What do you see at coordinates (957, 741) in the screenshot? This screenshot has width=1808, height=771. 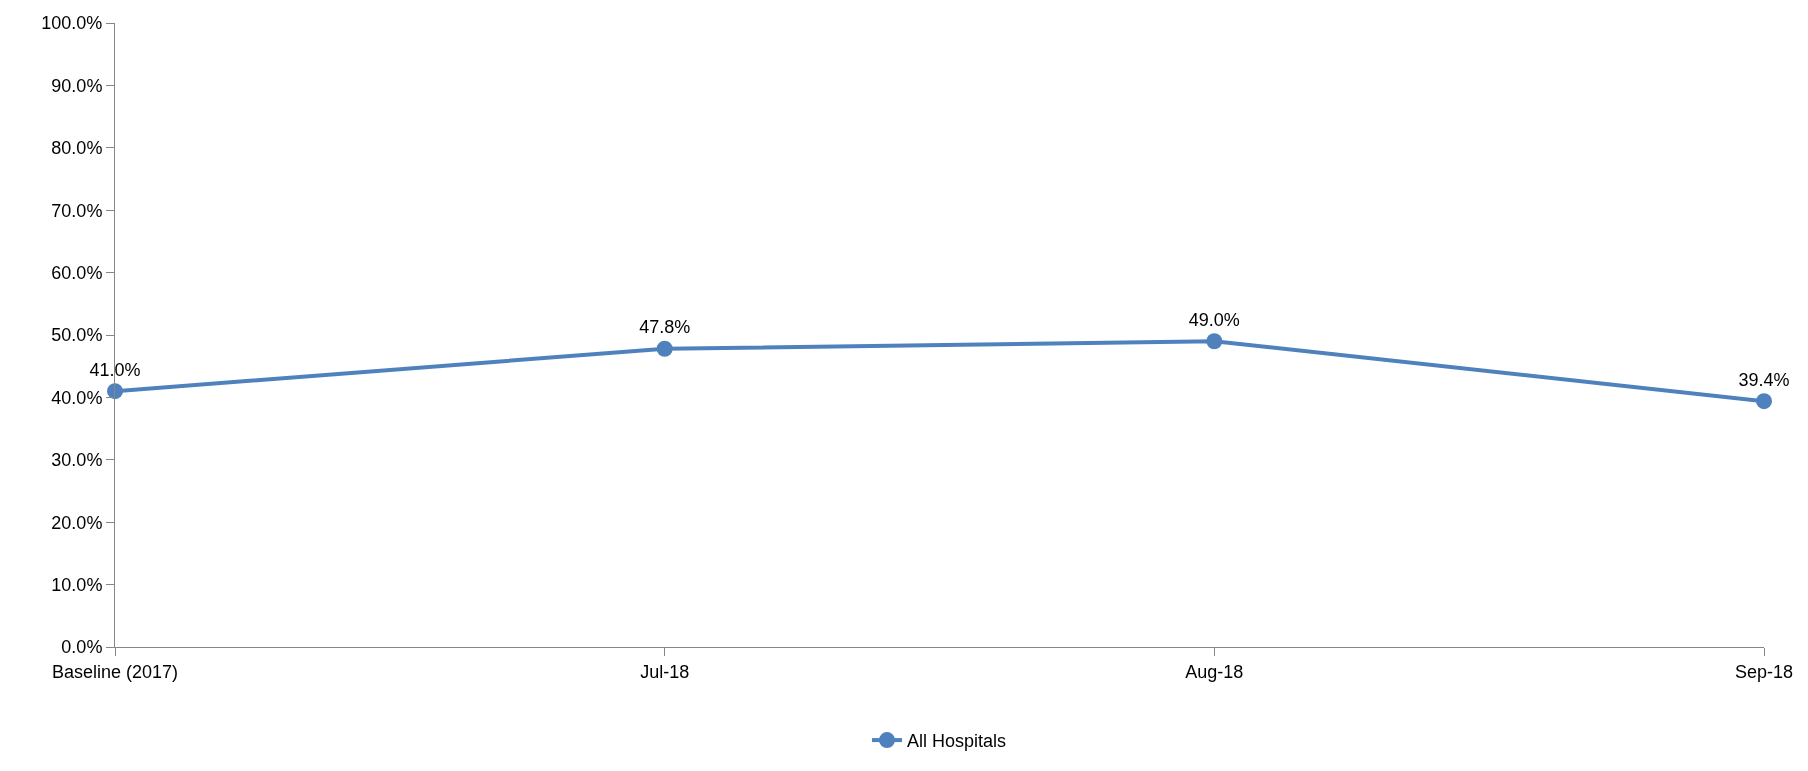 I see `legend-label: All Hospitals` at bounding box center [957, 741].